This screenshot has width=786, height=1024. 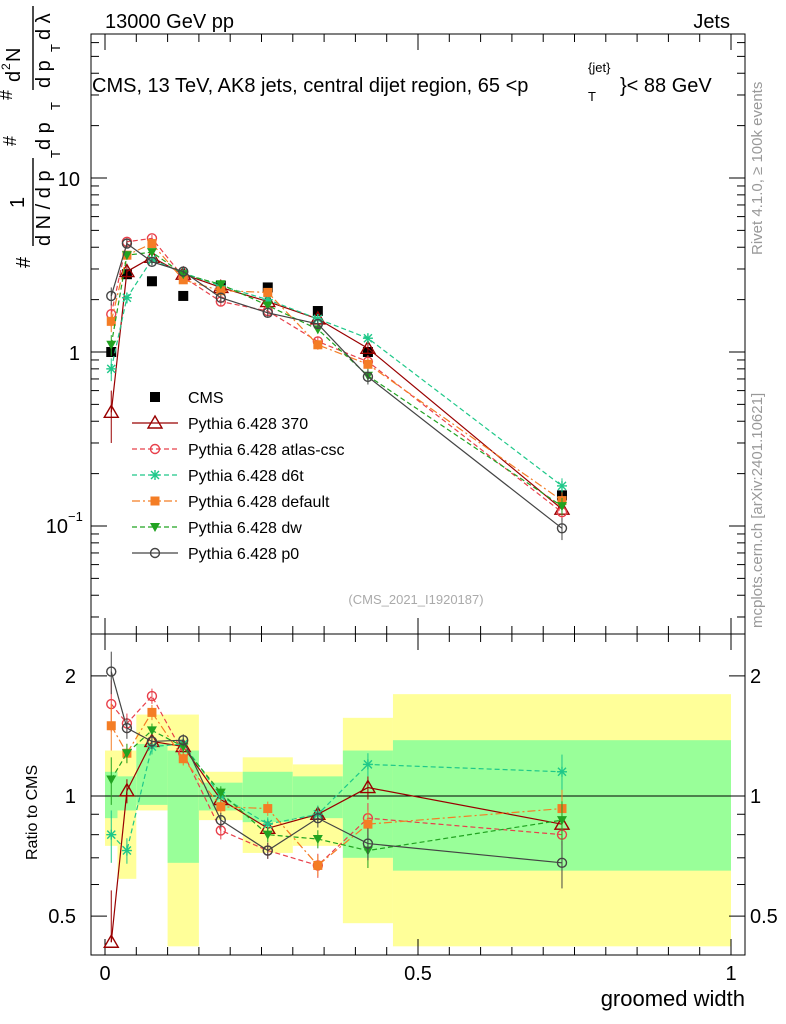 What do you see at coordinates (55, 106) in the screenshot?
I see `ylabel-t2: T` at bounding box center [55, 106].